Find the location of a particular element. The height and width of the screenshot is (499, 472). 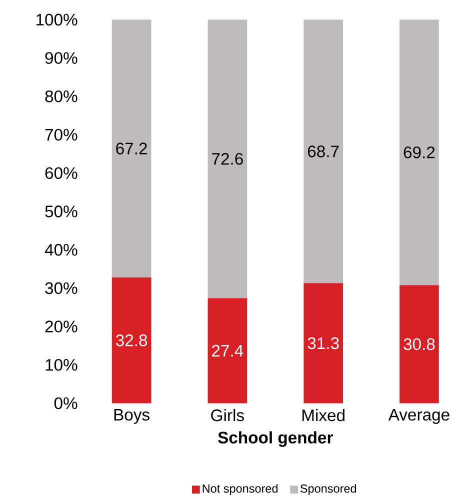

y-tick-label: 70% is located at coordinates (61, 134).